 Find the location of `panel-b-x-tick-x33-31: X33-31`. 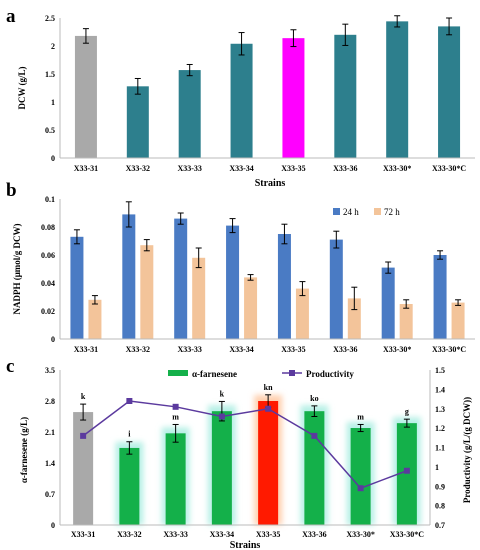

panel-b-x-tick-x33-31: X33-31 is located at coordinates (86, 349).